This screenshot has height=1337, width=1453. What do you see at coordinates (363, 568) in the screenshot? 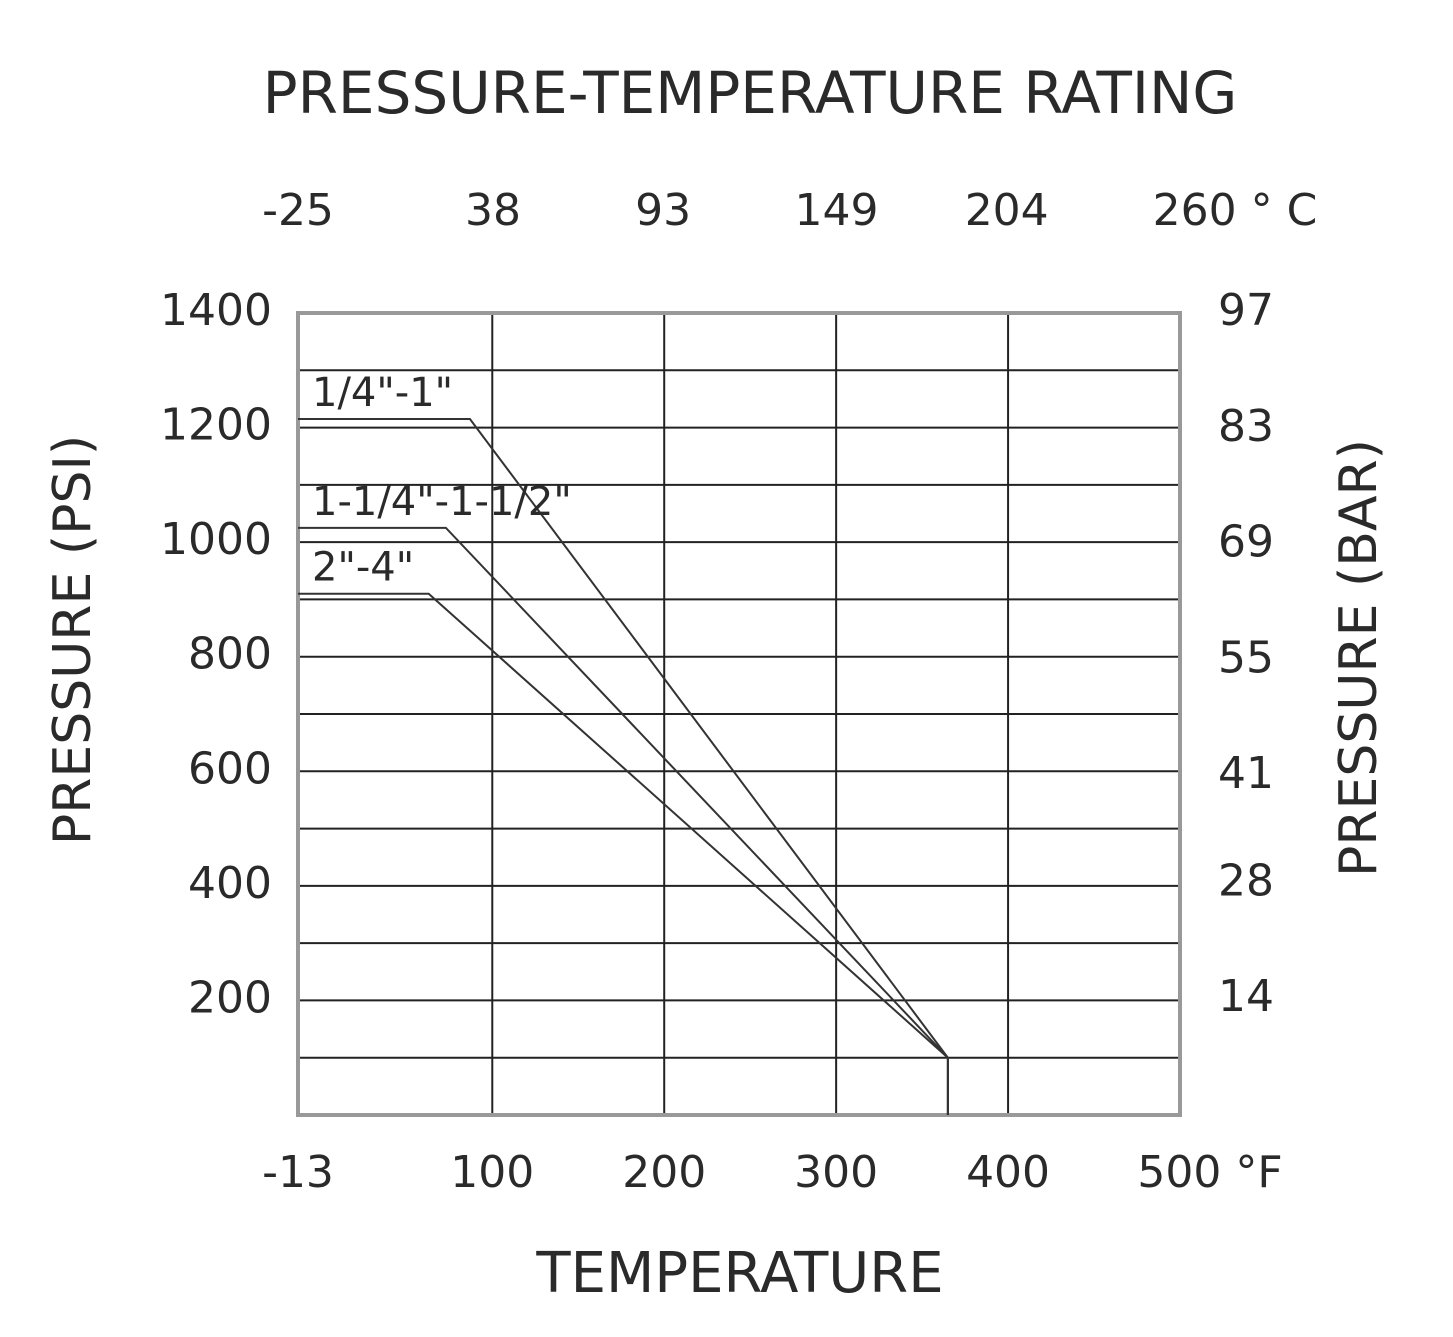
I see `series-label: 2"-4"` at bounding box center [363, 568].